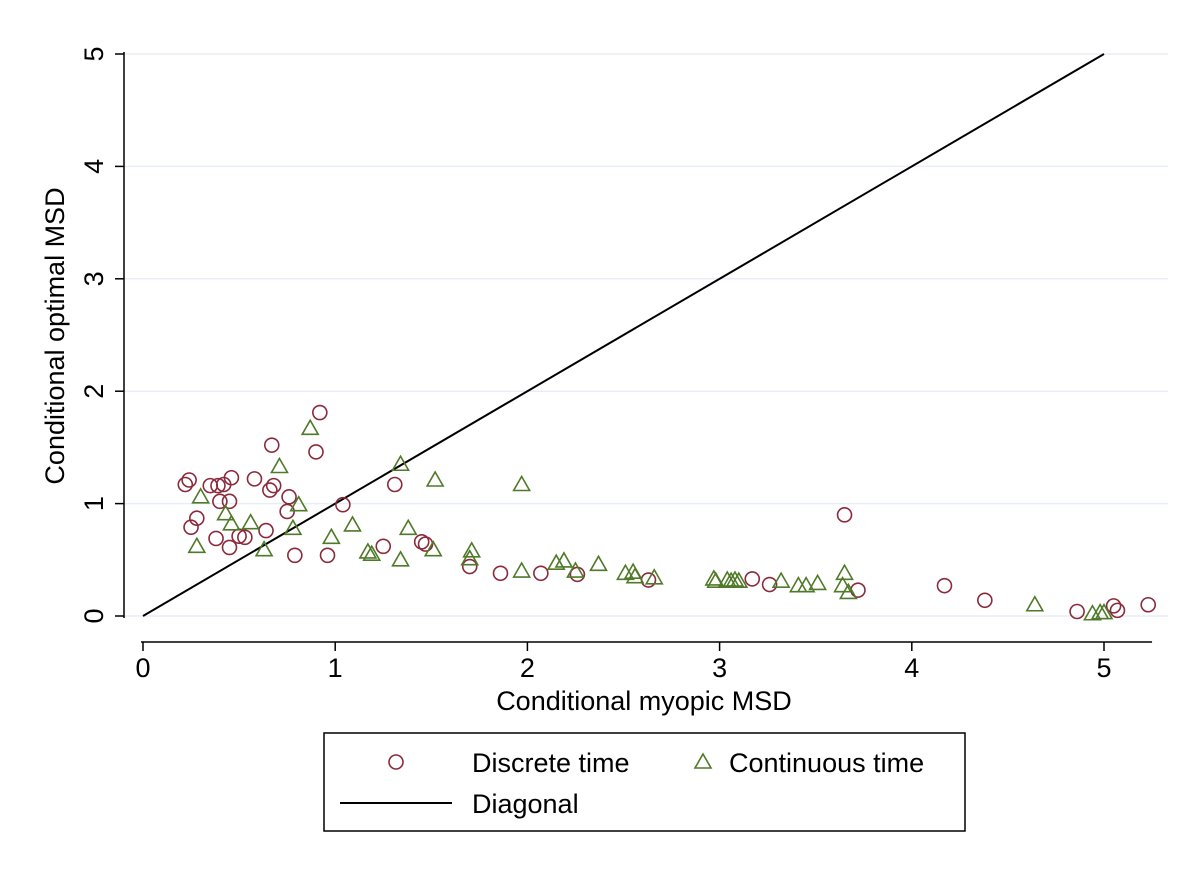 The image size is (1196, 875). What do you see at coordinates (911, 668) in the screenshot?
I see `x-tick-label: 4` at bounding box center [911, 668].